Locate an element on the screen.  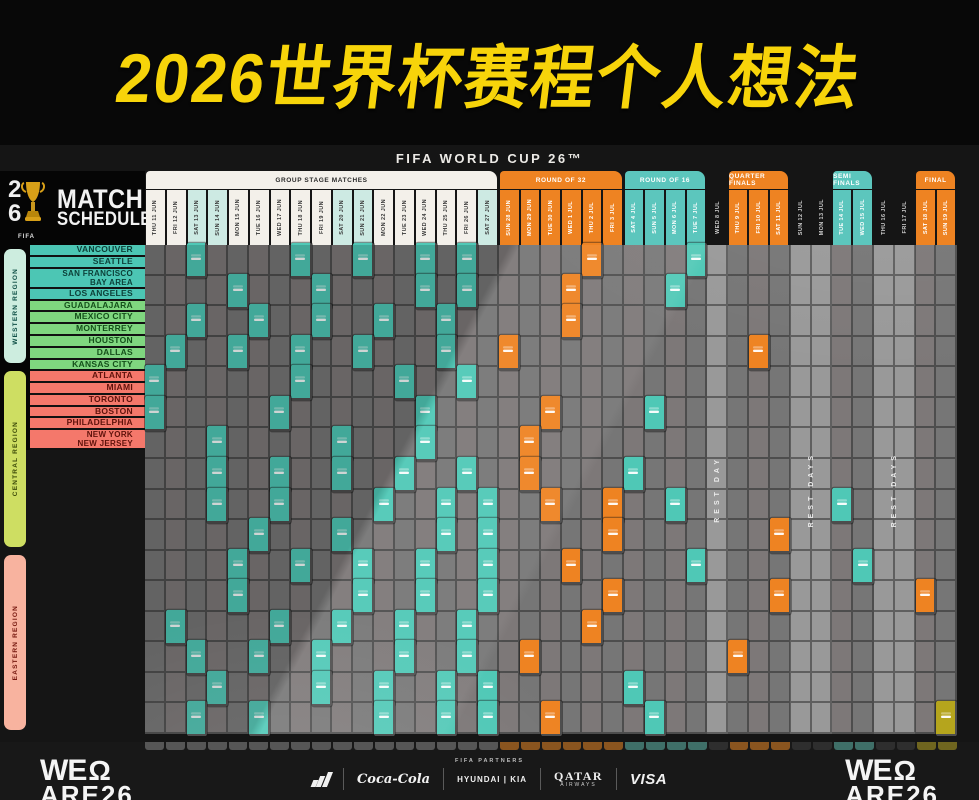
match-schedule-logo: 2 6 FIFA MATCH SCHEDULE is located at coordinates (75, 208).